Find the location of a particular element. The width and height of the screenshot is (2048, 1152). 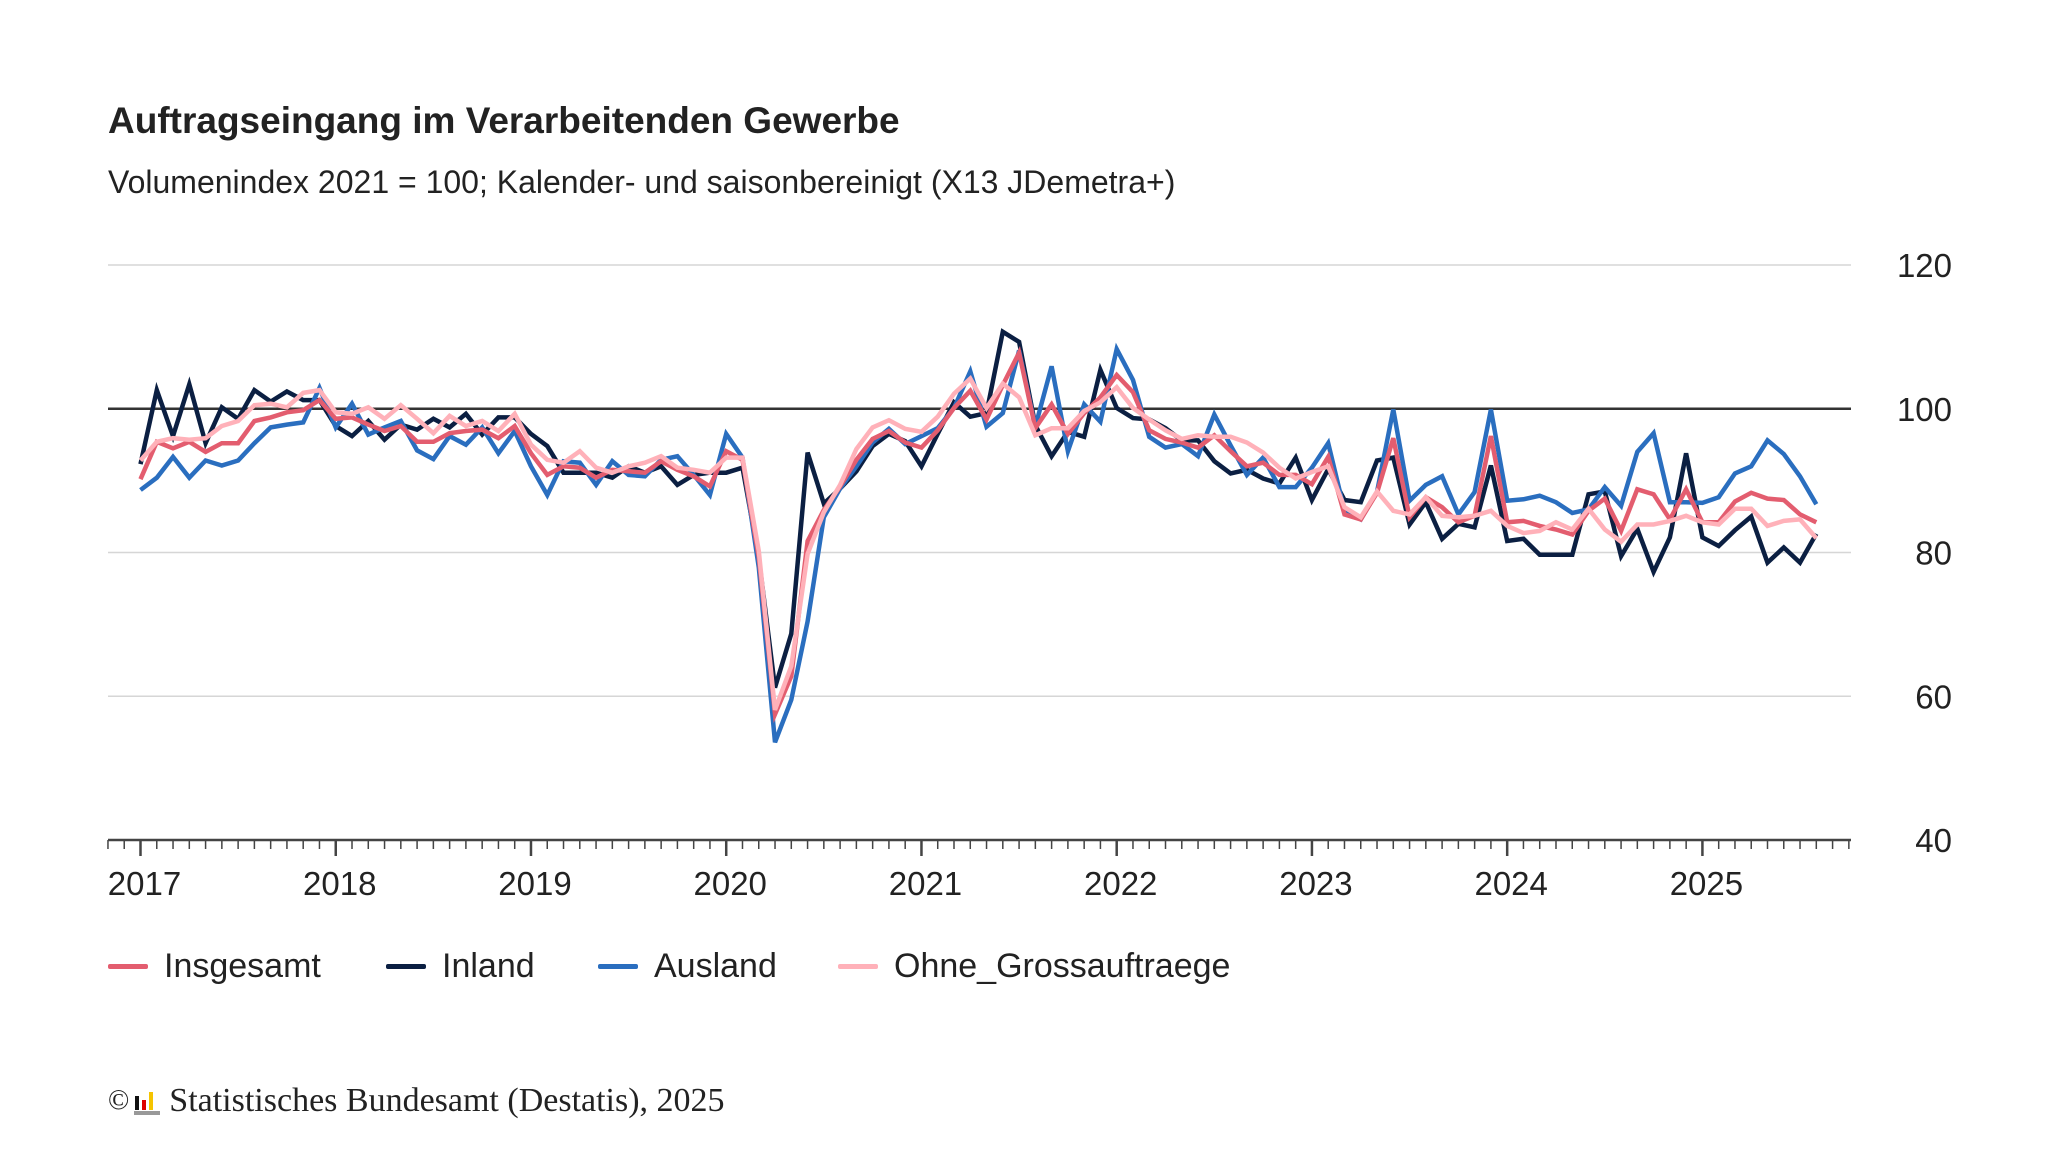

y-tick-label: 120 is located at coordinates (1924, 265).